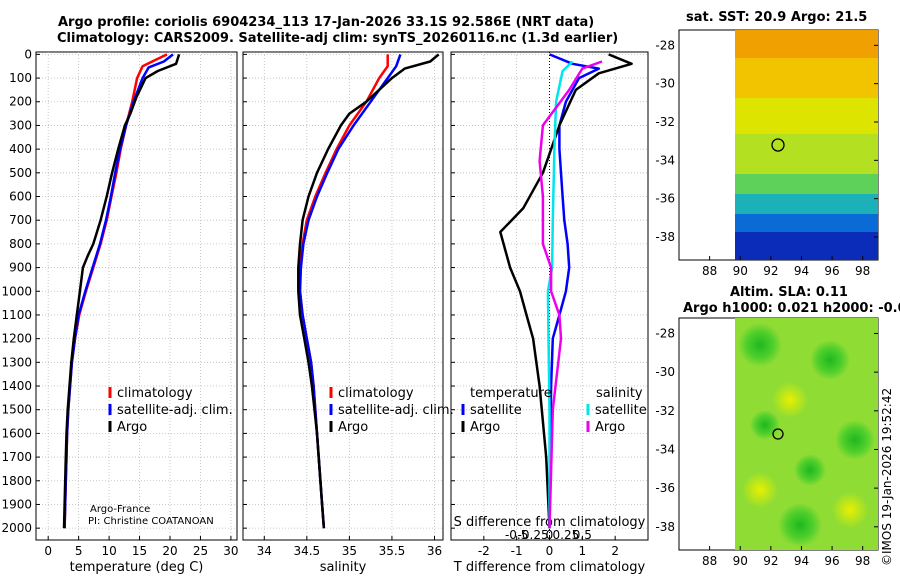 Image resolution: width=900 pixels, height=580 pixels. Describe the element at coordinates (392, 551) in the screenshot. I see `x-tick-label: 35.5` at that location.